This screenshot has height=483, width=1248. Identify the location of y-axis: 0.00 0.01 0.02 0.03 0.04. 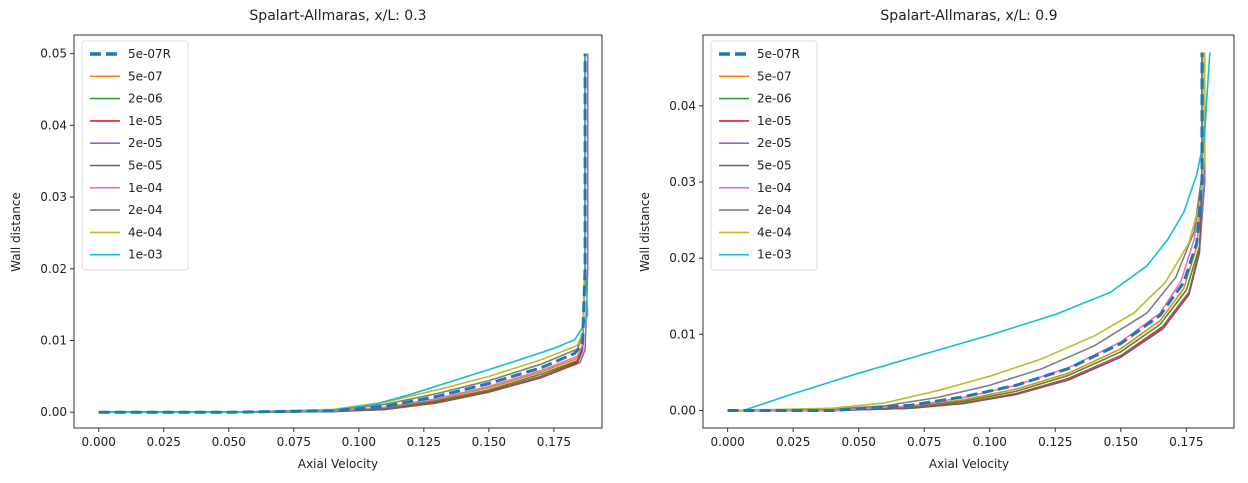
(686, 258).